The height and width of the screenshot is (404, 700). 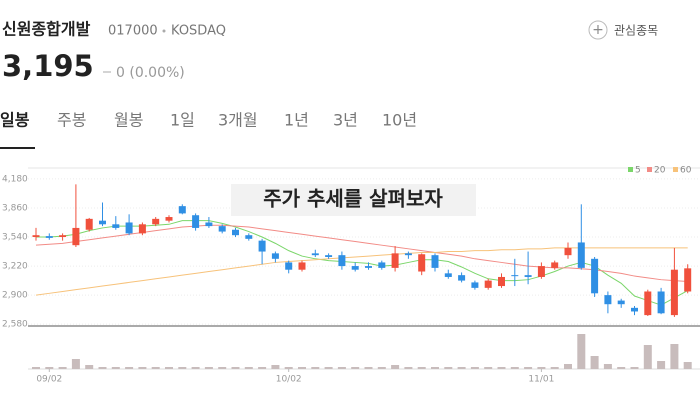 What do you see at coordinates (49, 380) in the screenshot?
I see `x-tick-label: 09/02` at bounding box center [49, 380].